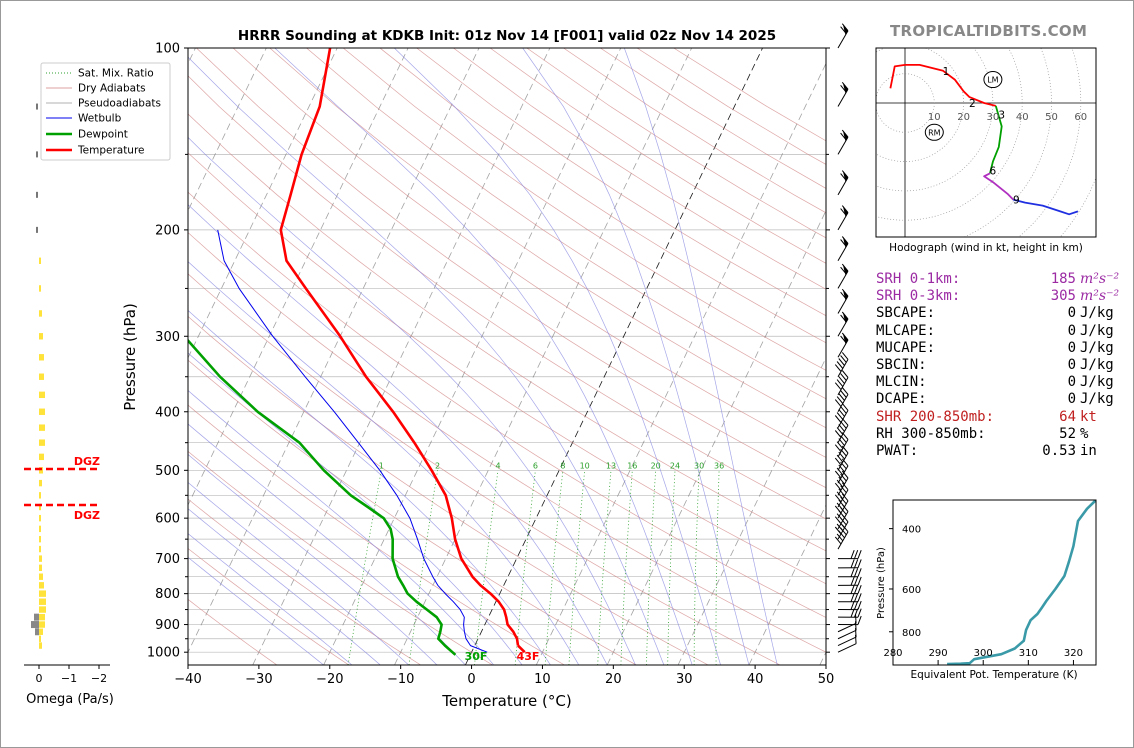 The width and height of the screenshot is (1134, 748). I want to click on stat-label: RH 300-850mb:, so click(931, 433).